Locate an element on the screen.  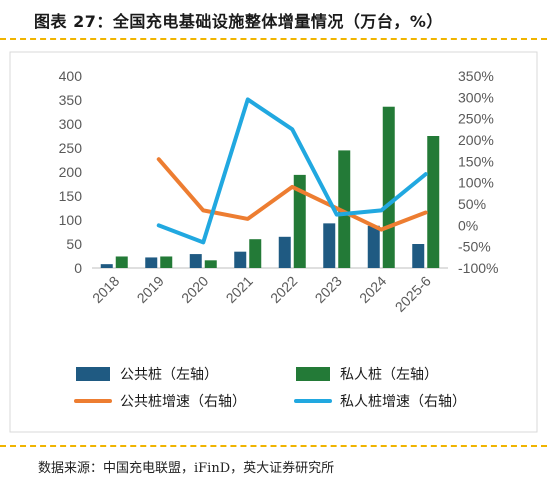
left-axis-tick-label: 100 is located at coordinates (71, 220).